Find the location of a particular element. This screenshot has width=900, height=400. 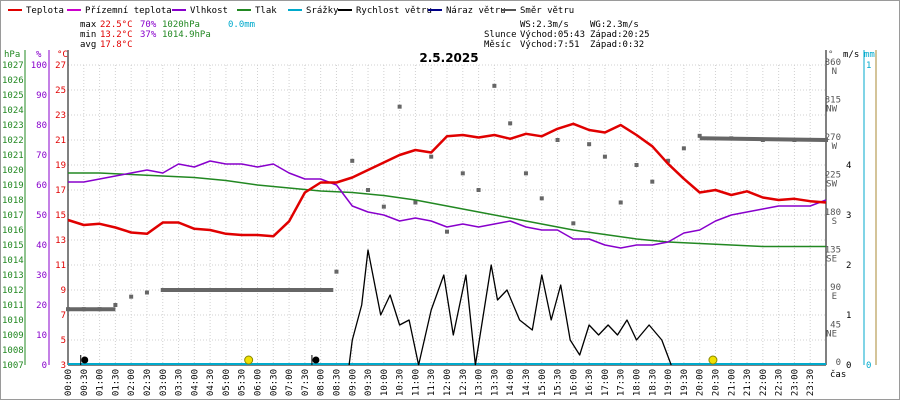

x-axis-label: čas is located at coordinates (838, 374).